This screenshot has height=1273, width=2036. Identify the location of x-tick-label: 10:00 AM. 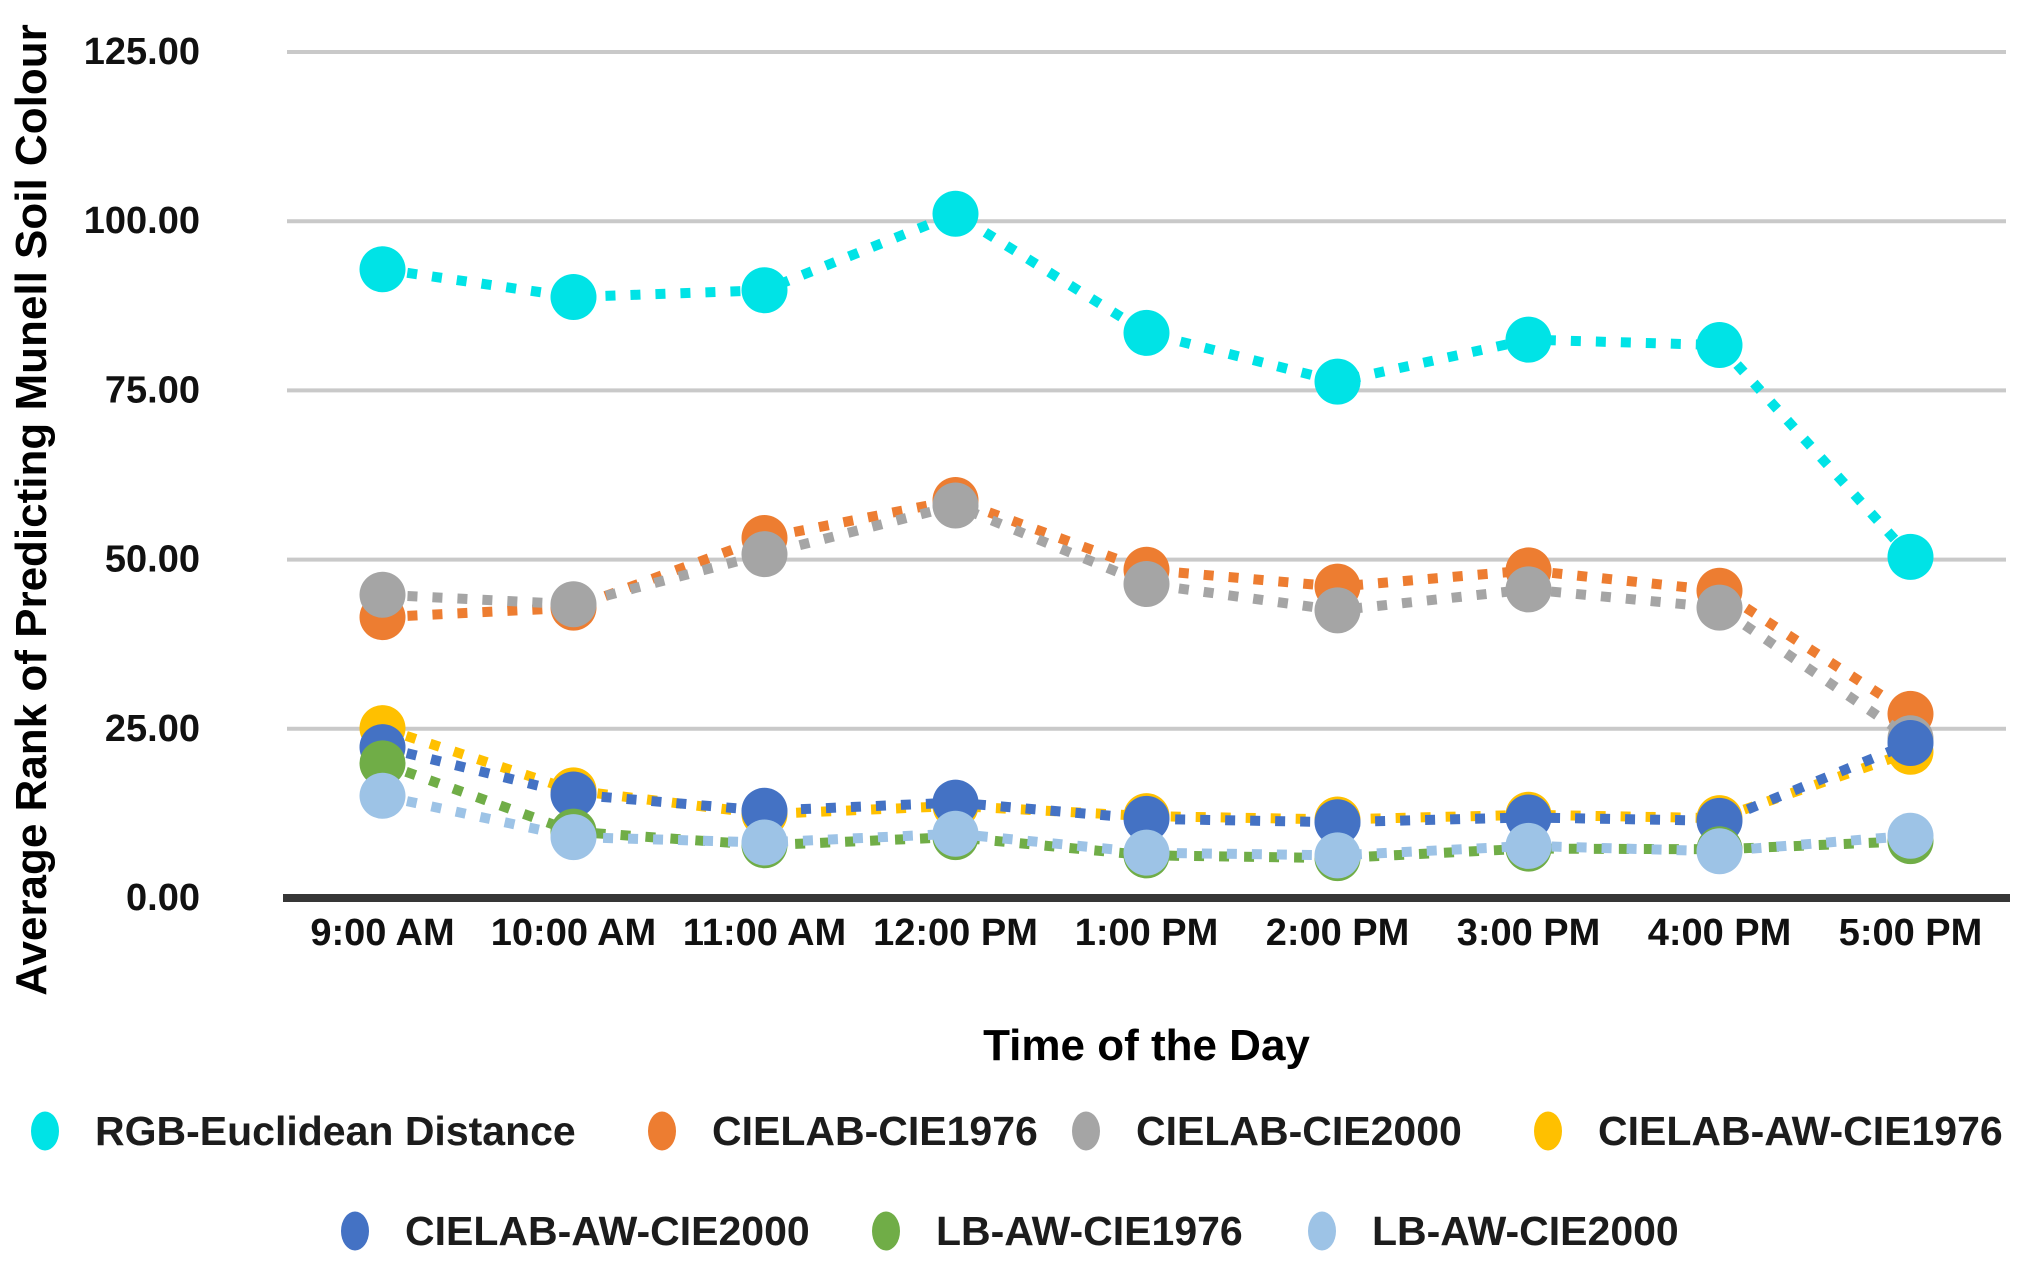
(573, 933).